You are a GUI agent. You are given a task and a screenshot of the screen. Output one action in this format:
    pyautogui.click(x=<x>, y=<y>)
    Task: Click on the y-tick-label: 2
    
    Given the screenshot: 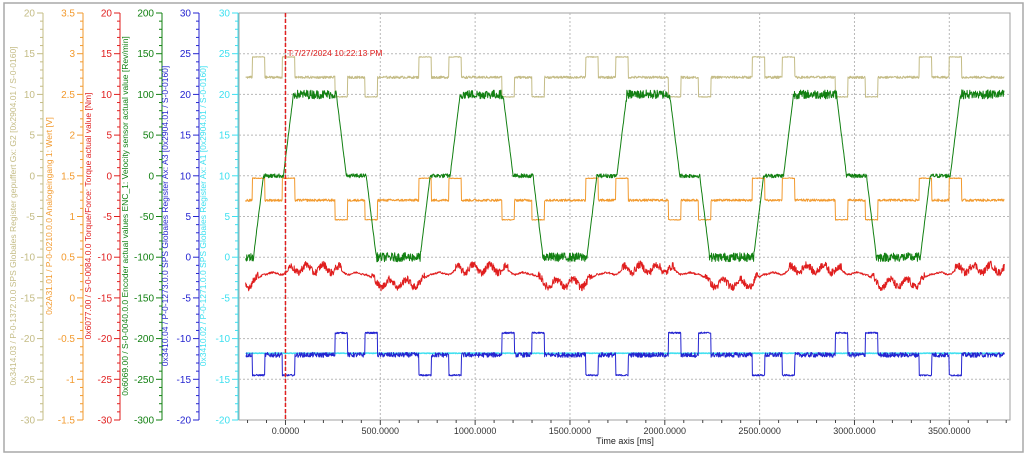 What is the action you would take?
    pyautogui.click(x=72, y=136)
    